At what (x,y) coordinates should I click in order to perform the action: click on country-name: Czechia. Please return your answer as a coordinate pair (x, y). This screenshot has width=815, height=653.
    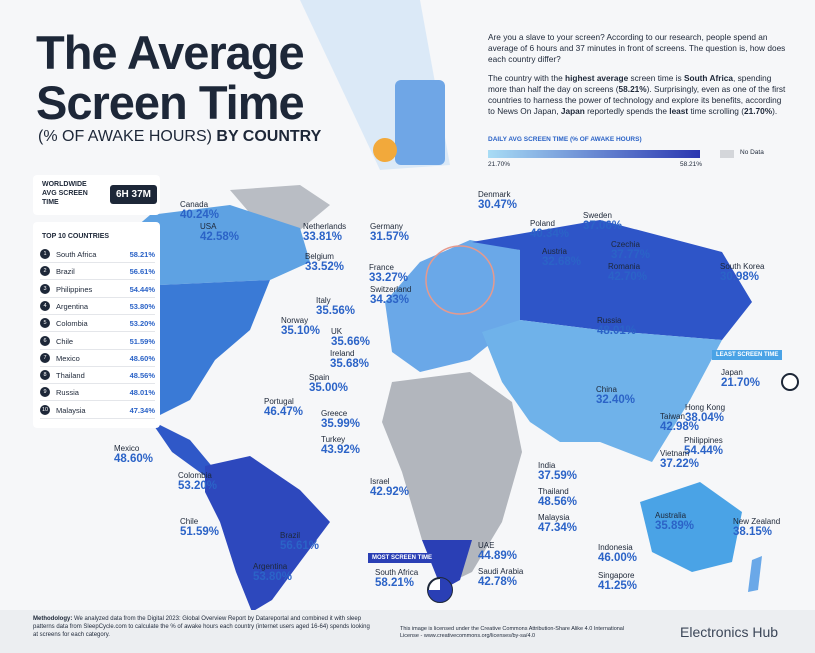
    Looking at the image, I should click on (625, 244).